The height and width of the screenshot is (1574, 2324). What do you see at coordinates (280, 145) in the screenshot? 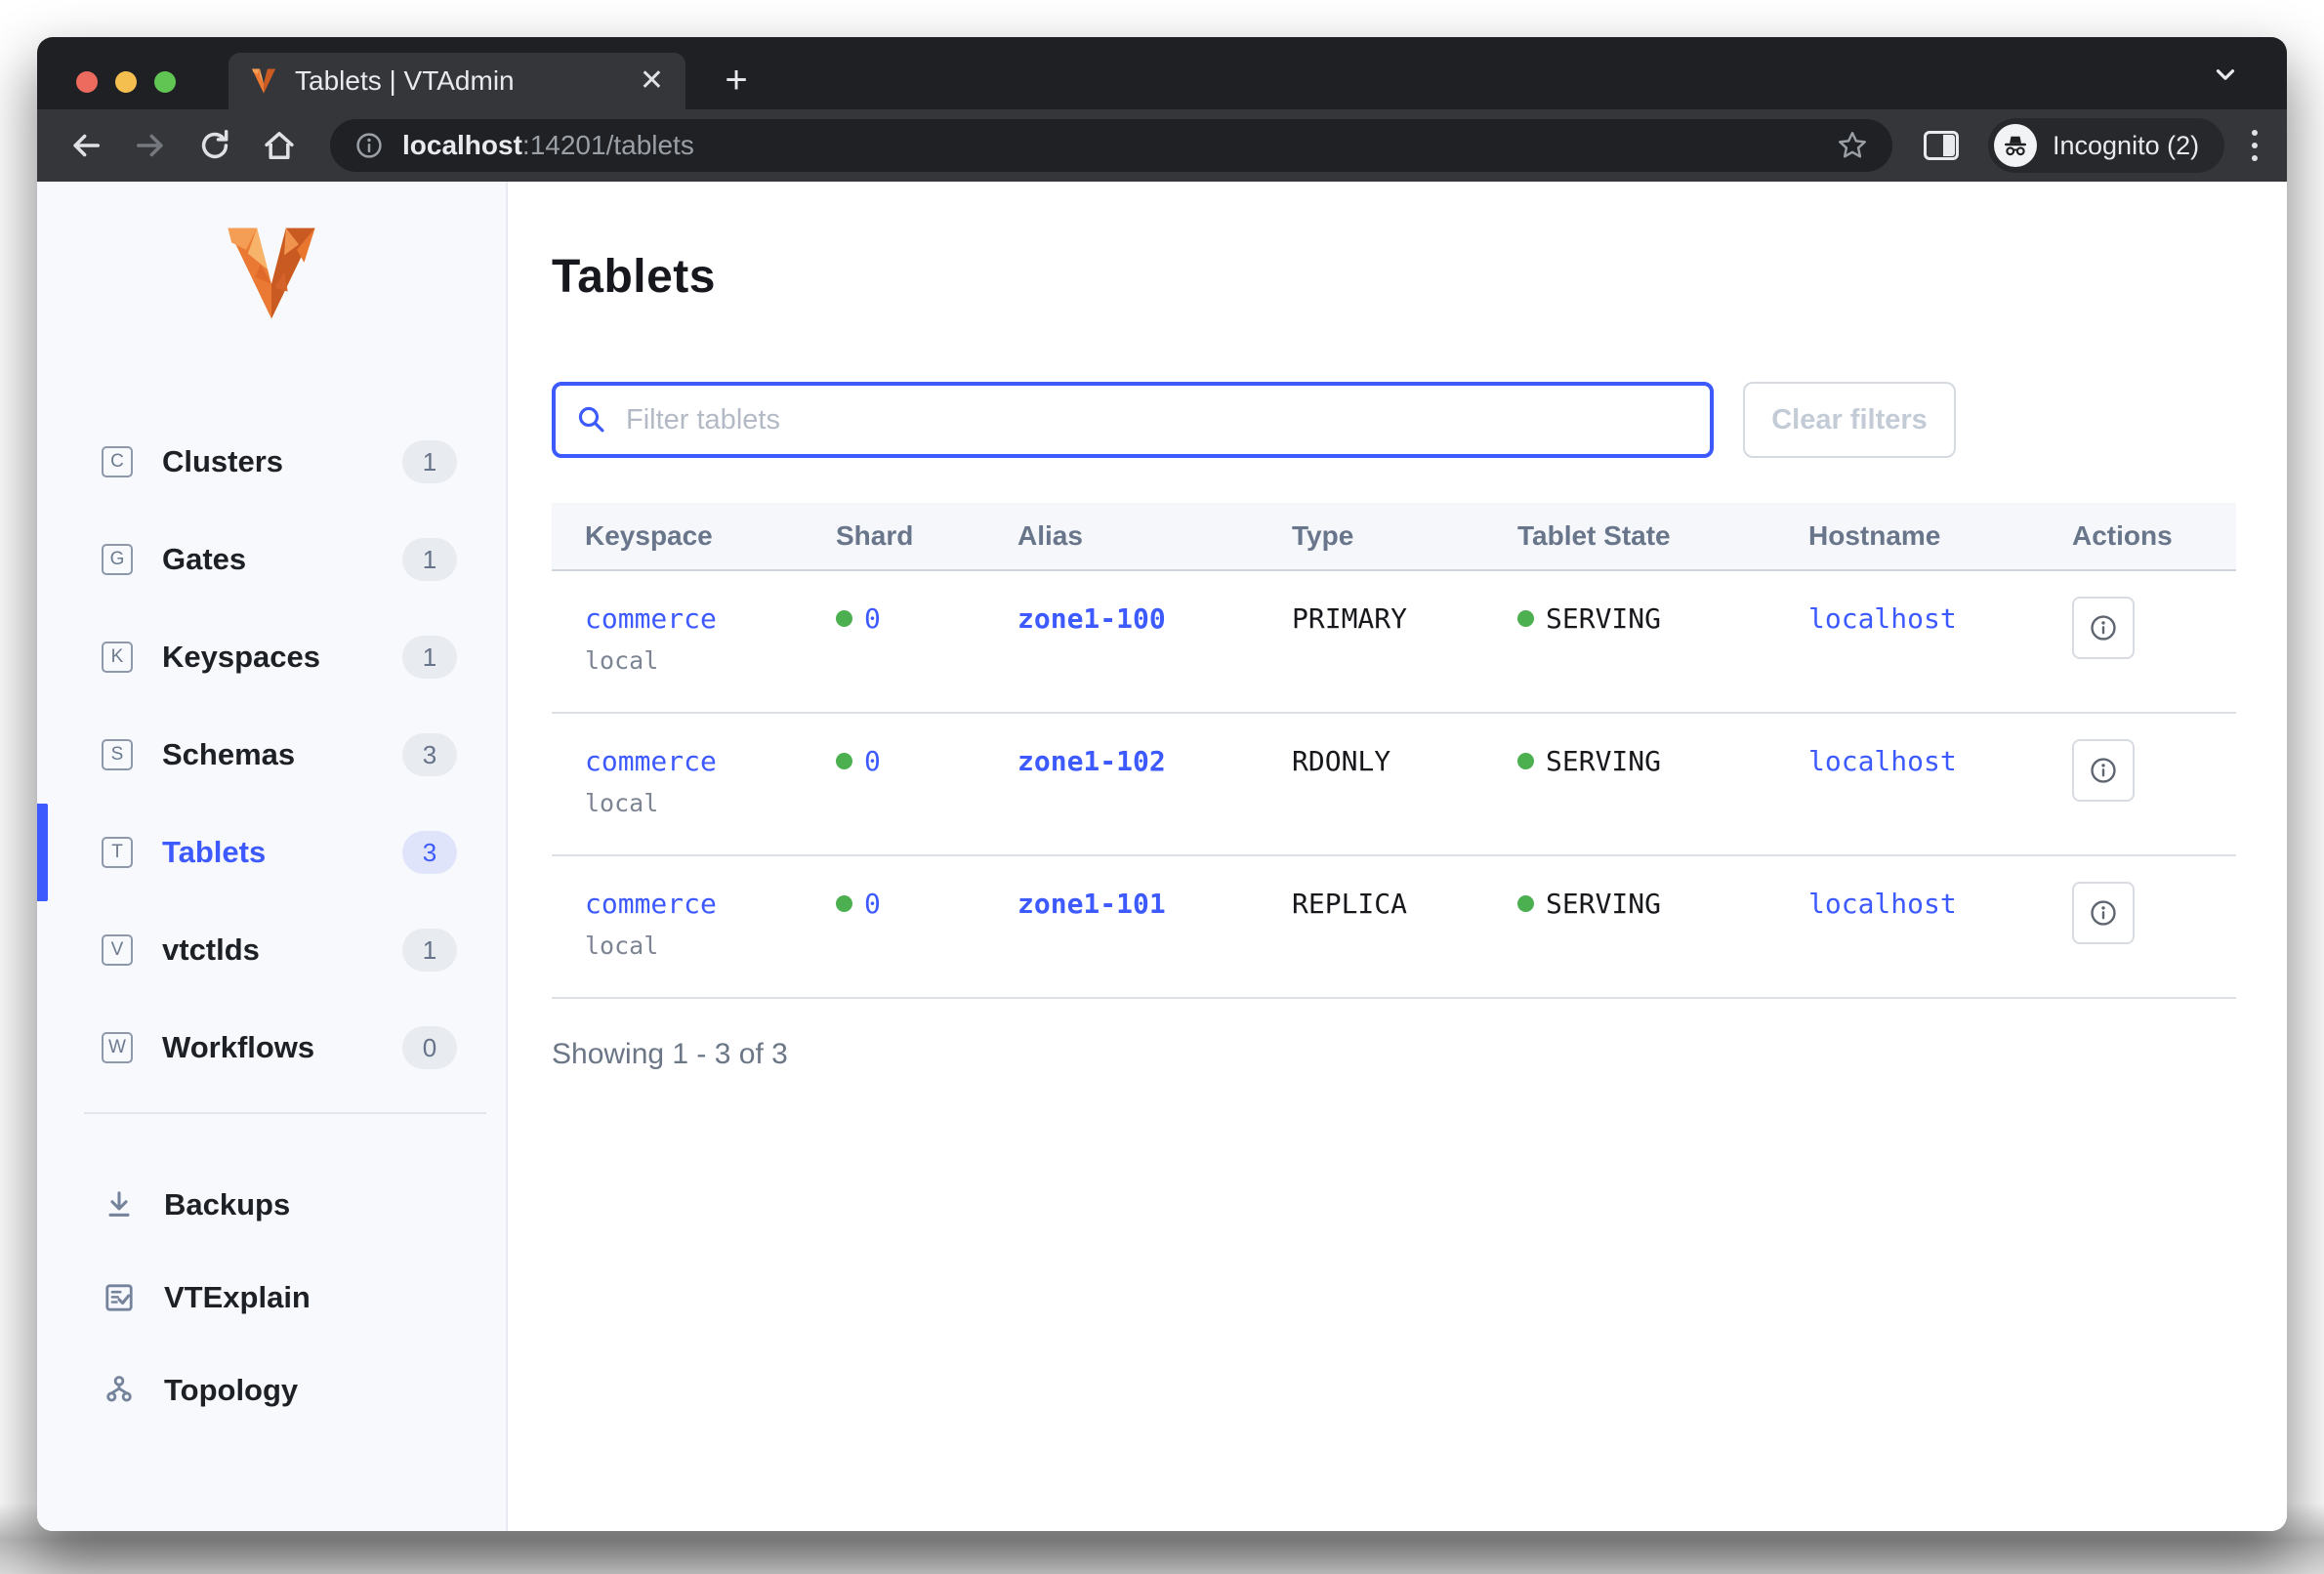
I see `home-button` at bounding box center [280, 145].